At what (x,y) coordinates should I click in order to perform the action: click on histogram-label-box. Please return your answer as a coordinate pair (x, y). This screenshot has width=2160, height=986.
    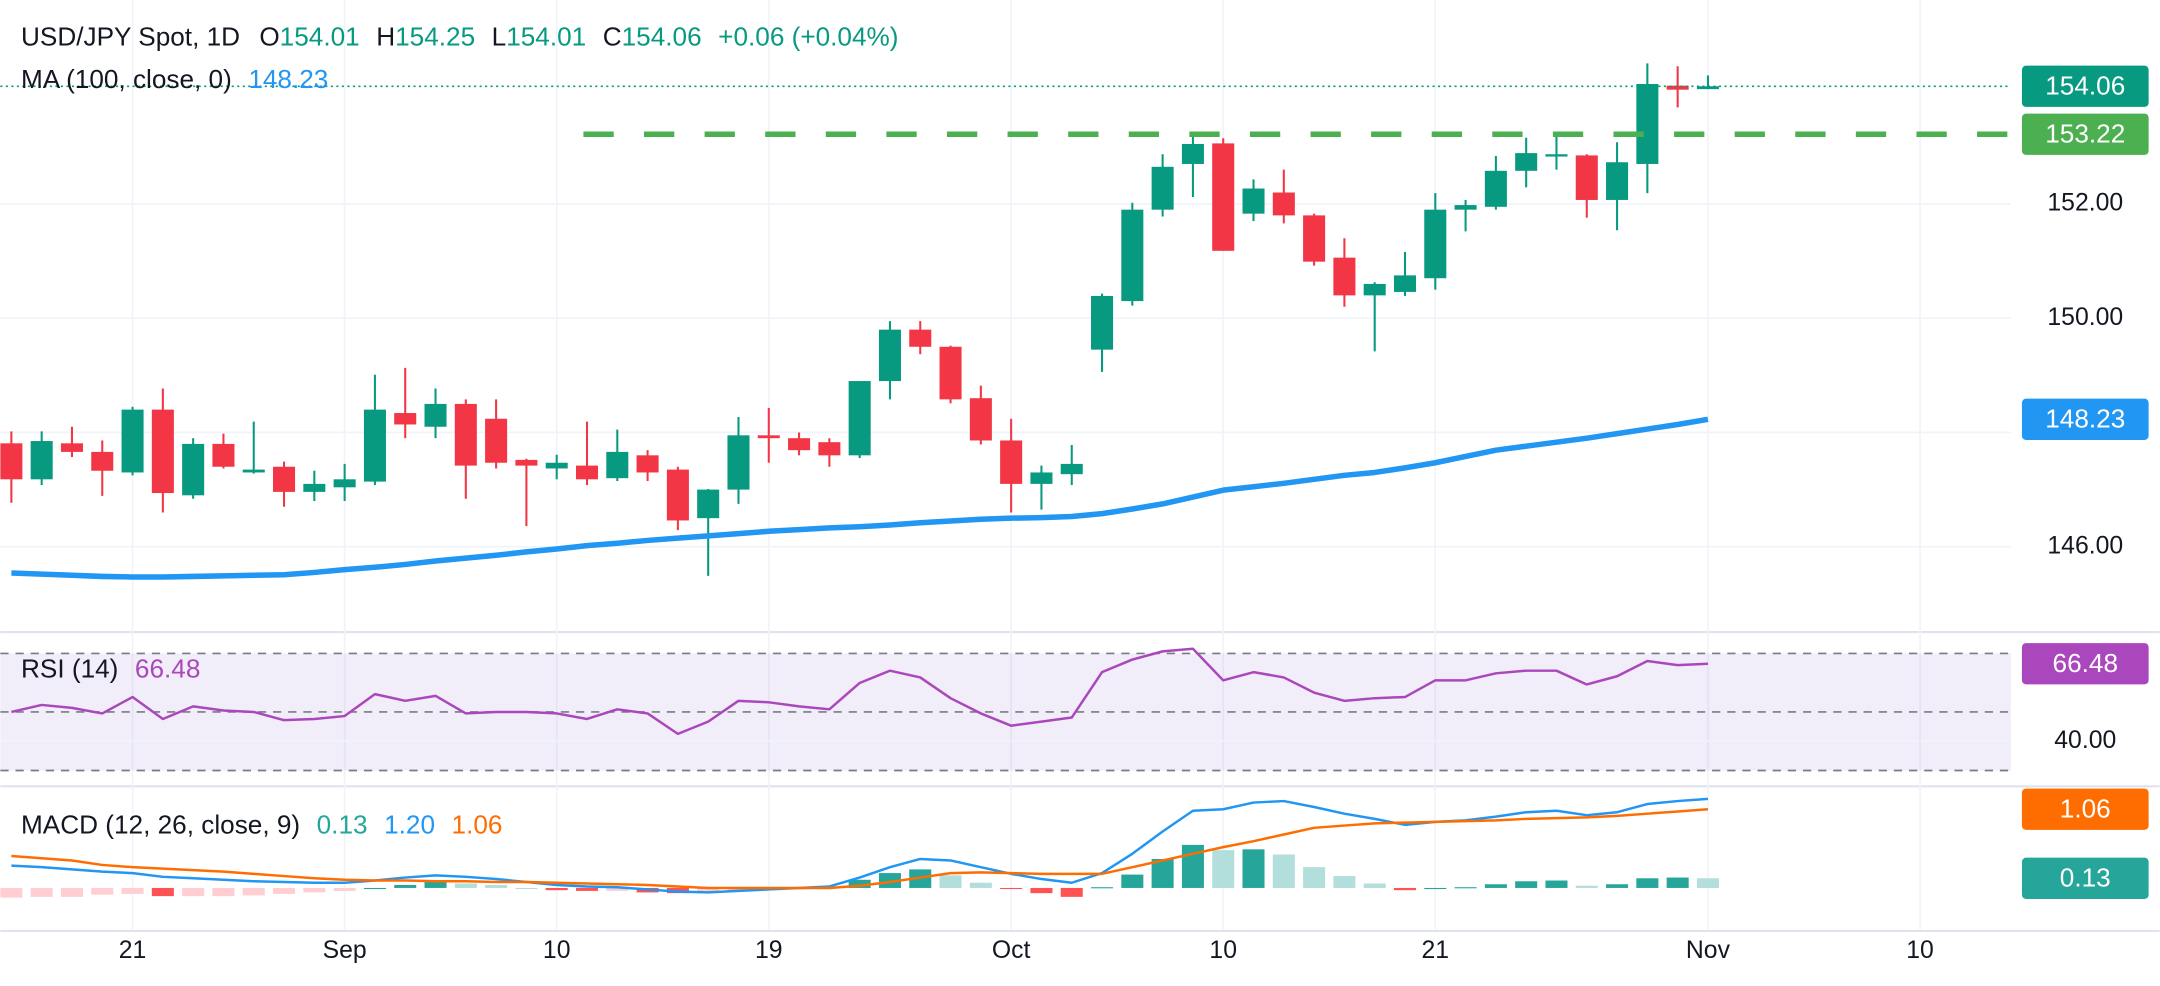
    Looking at the image, I should click on (2085, 878).